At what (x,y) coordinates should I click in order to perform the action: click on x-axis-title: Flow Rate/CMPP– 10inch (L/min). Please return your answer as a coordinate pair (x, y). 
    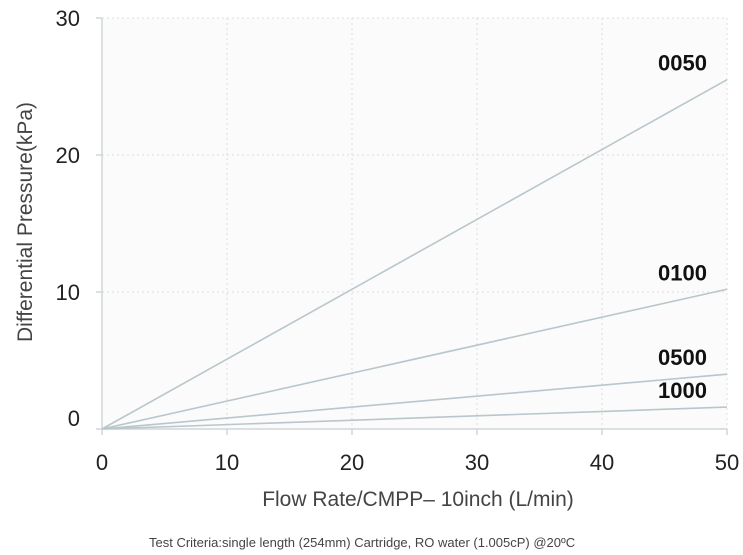
    Looking at the image, I should click on (418, 499).